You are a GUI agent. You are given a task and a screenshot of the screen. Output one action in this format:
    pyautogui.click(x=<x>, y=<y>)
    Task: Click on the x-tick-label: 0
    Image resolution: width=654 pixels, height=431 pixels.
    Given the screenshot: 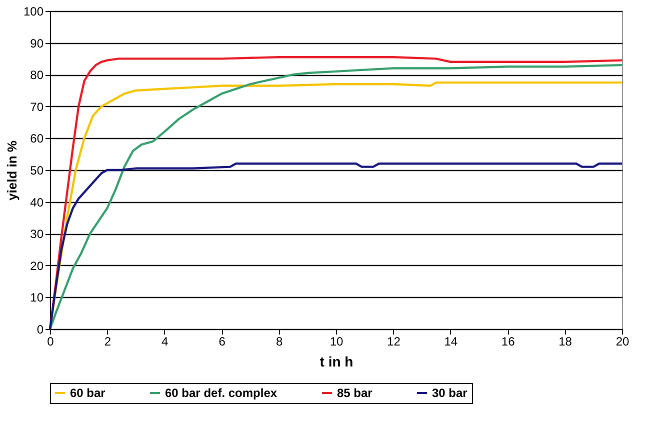 What is the action you would take?
    pyautogui.click(x=50, y=341)
    